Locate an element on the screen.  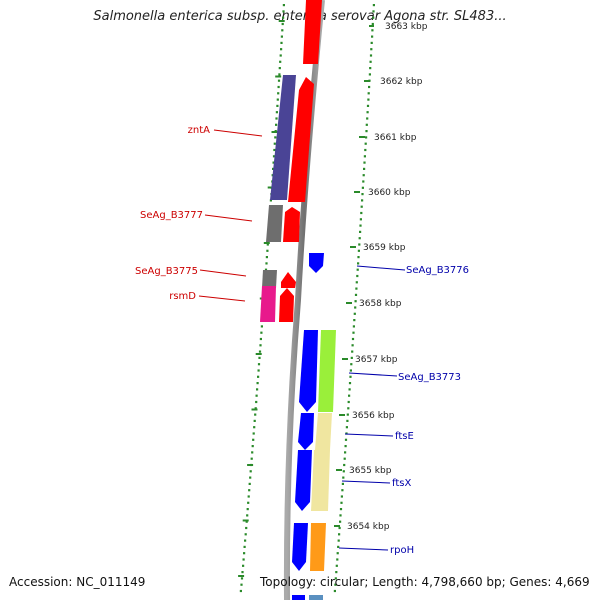
gene-label-SeAg-B3775: SeAg_B3775 is located at coordinates (166, 271).